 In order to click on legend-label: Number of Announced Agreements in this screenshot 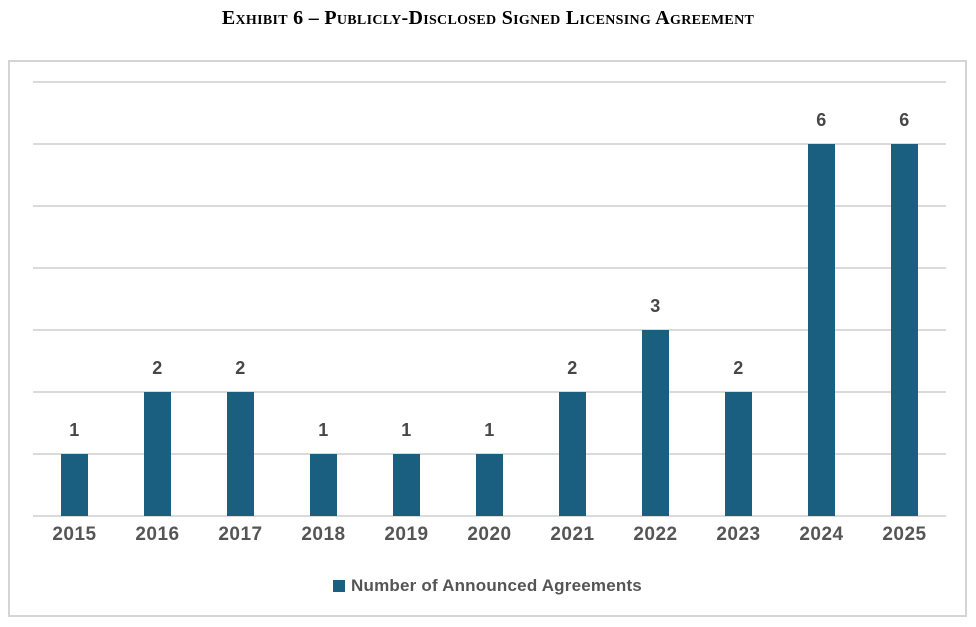, I will do `click(496, 585)`.